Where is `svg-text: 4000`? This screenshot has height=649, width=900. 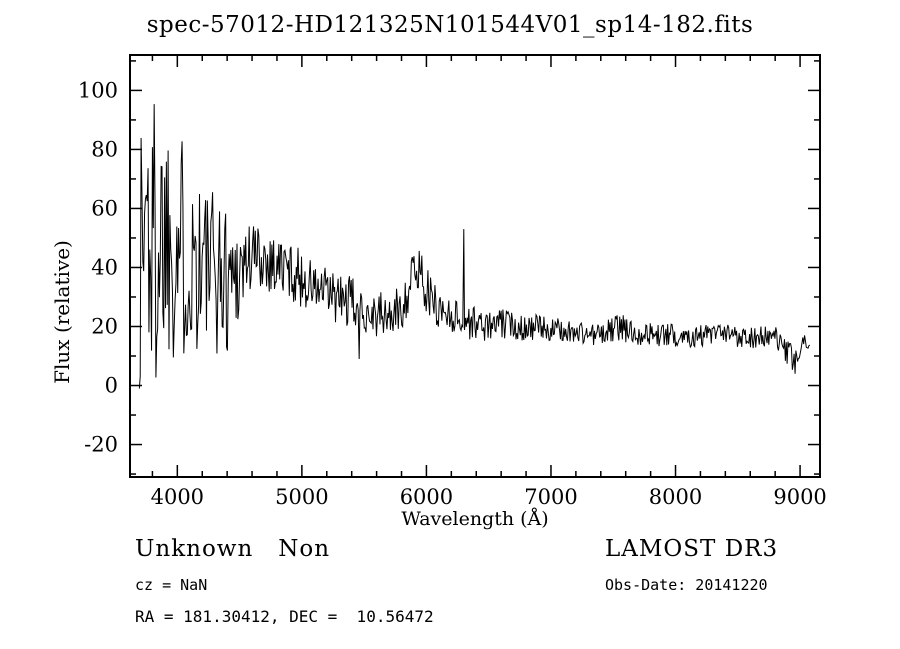 svg-text: 4000 is located at coordinates (177, 497).